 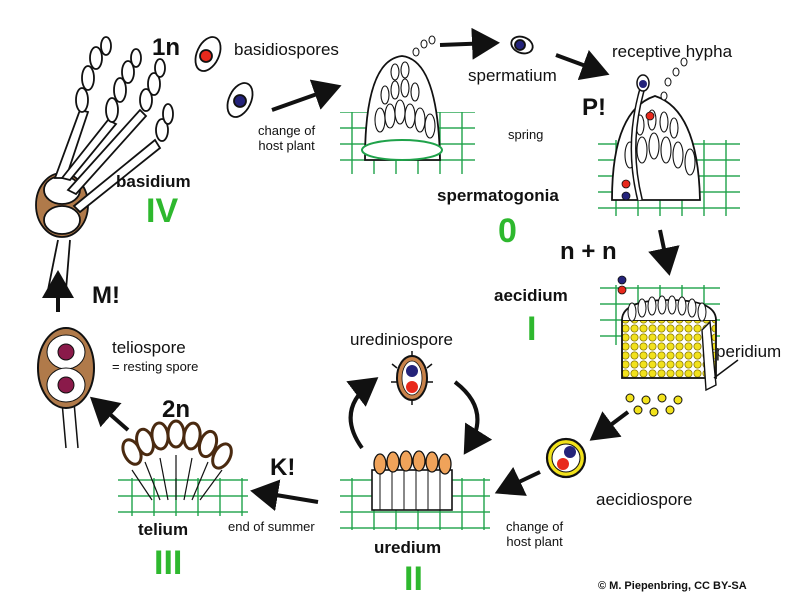 What do you see at coordinates (531, 295) in the screenshot?
I see `aecidium-label: aecidium` at bounding box center [531, 295].